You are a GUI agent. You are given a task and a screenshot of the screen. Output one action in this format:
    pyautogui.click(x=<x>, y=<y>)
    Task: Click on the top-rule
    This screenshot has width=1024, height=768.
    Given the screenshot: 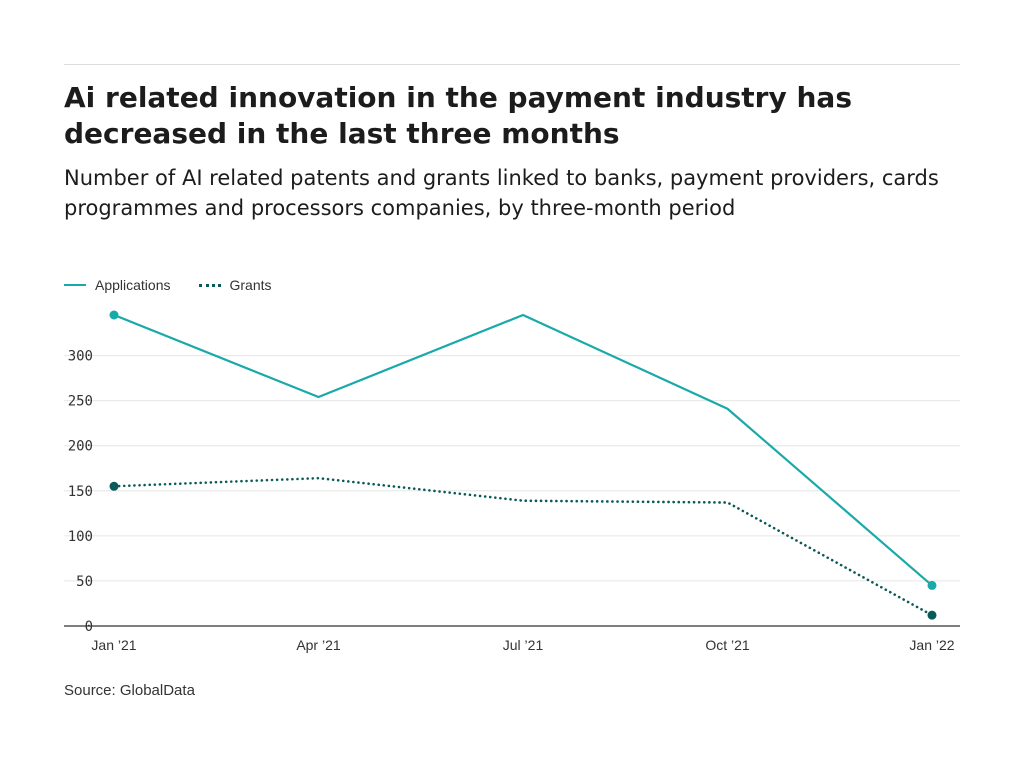 What is the action you would take?
    pyautogui.click(x=512, y=64)
    